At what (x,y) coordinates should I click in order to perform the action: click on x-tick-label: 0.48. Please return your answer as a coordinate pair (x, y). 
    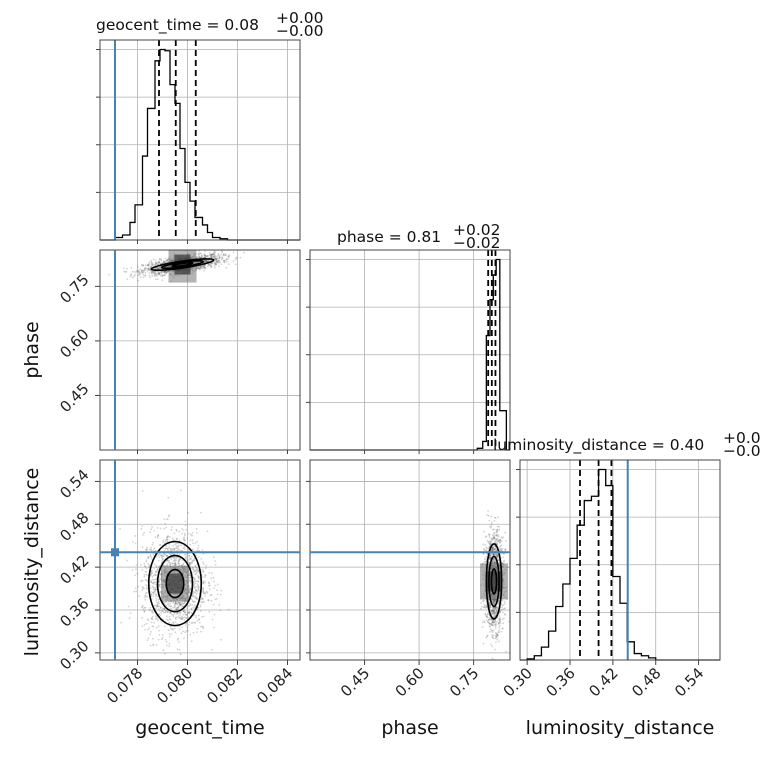
    Looking at the image, I should click on (646, 682).